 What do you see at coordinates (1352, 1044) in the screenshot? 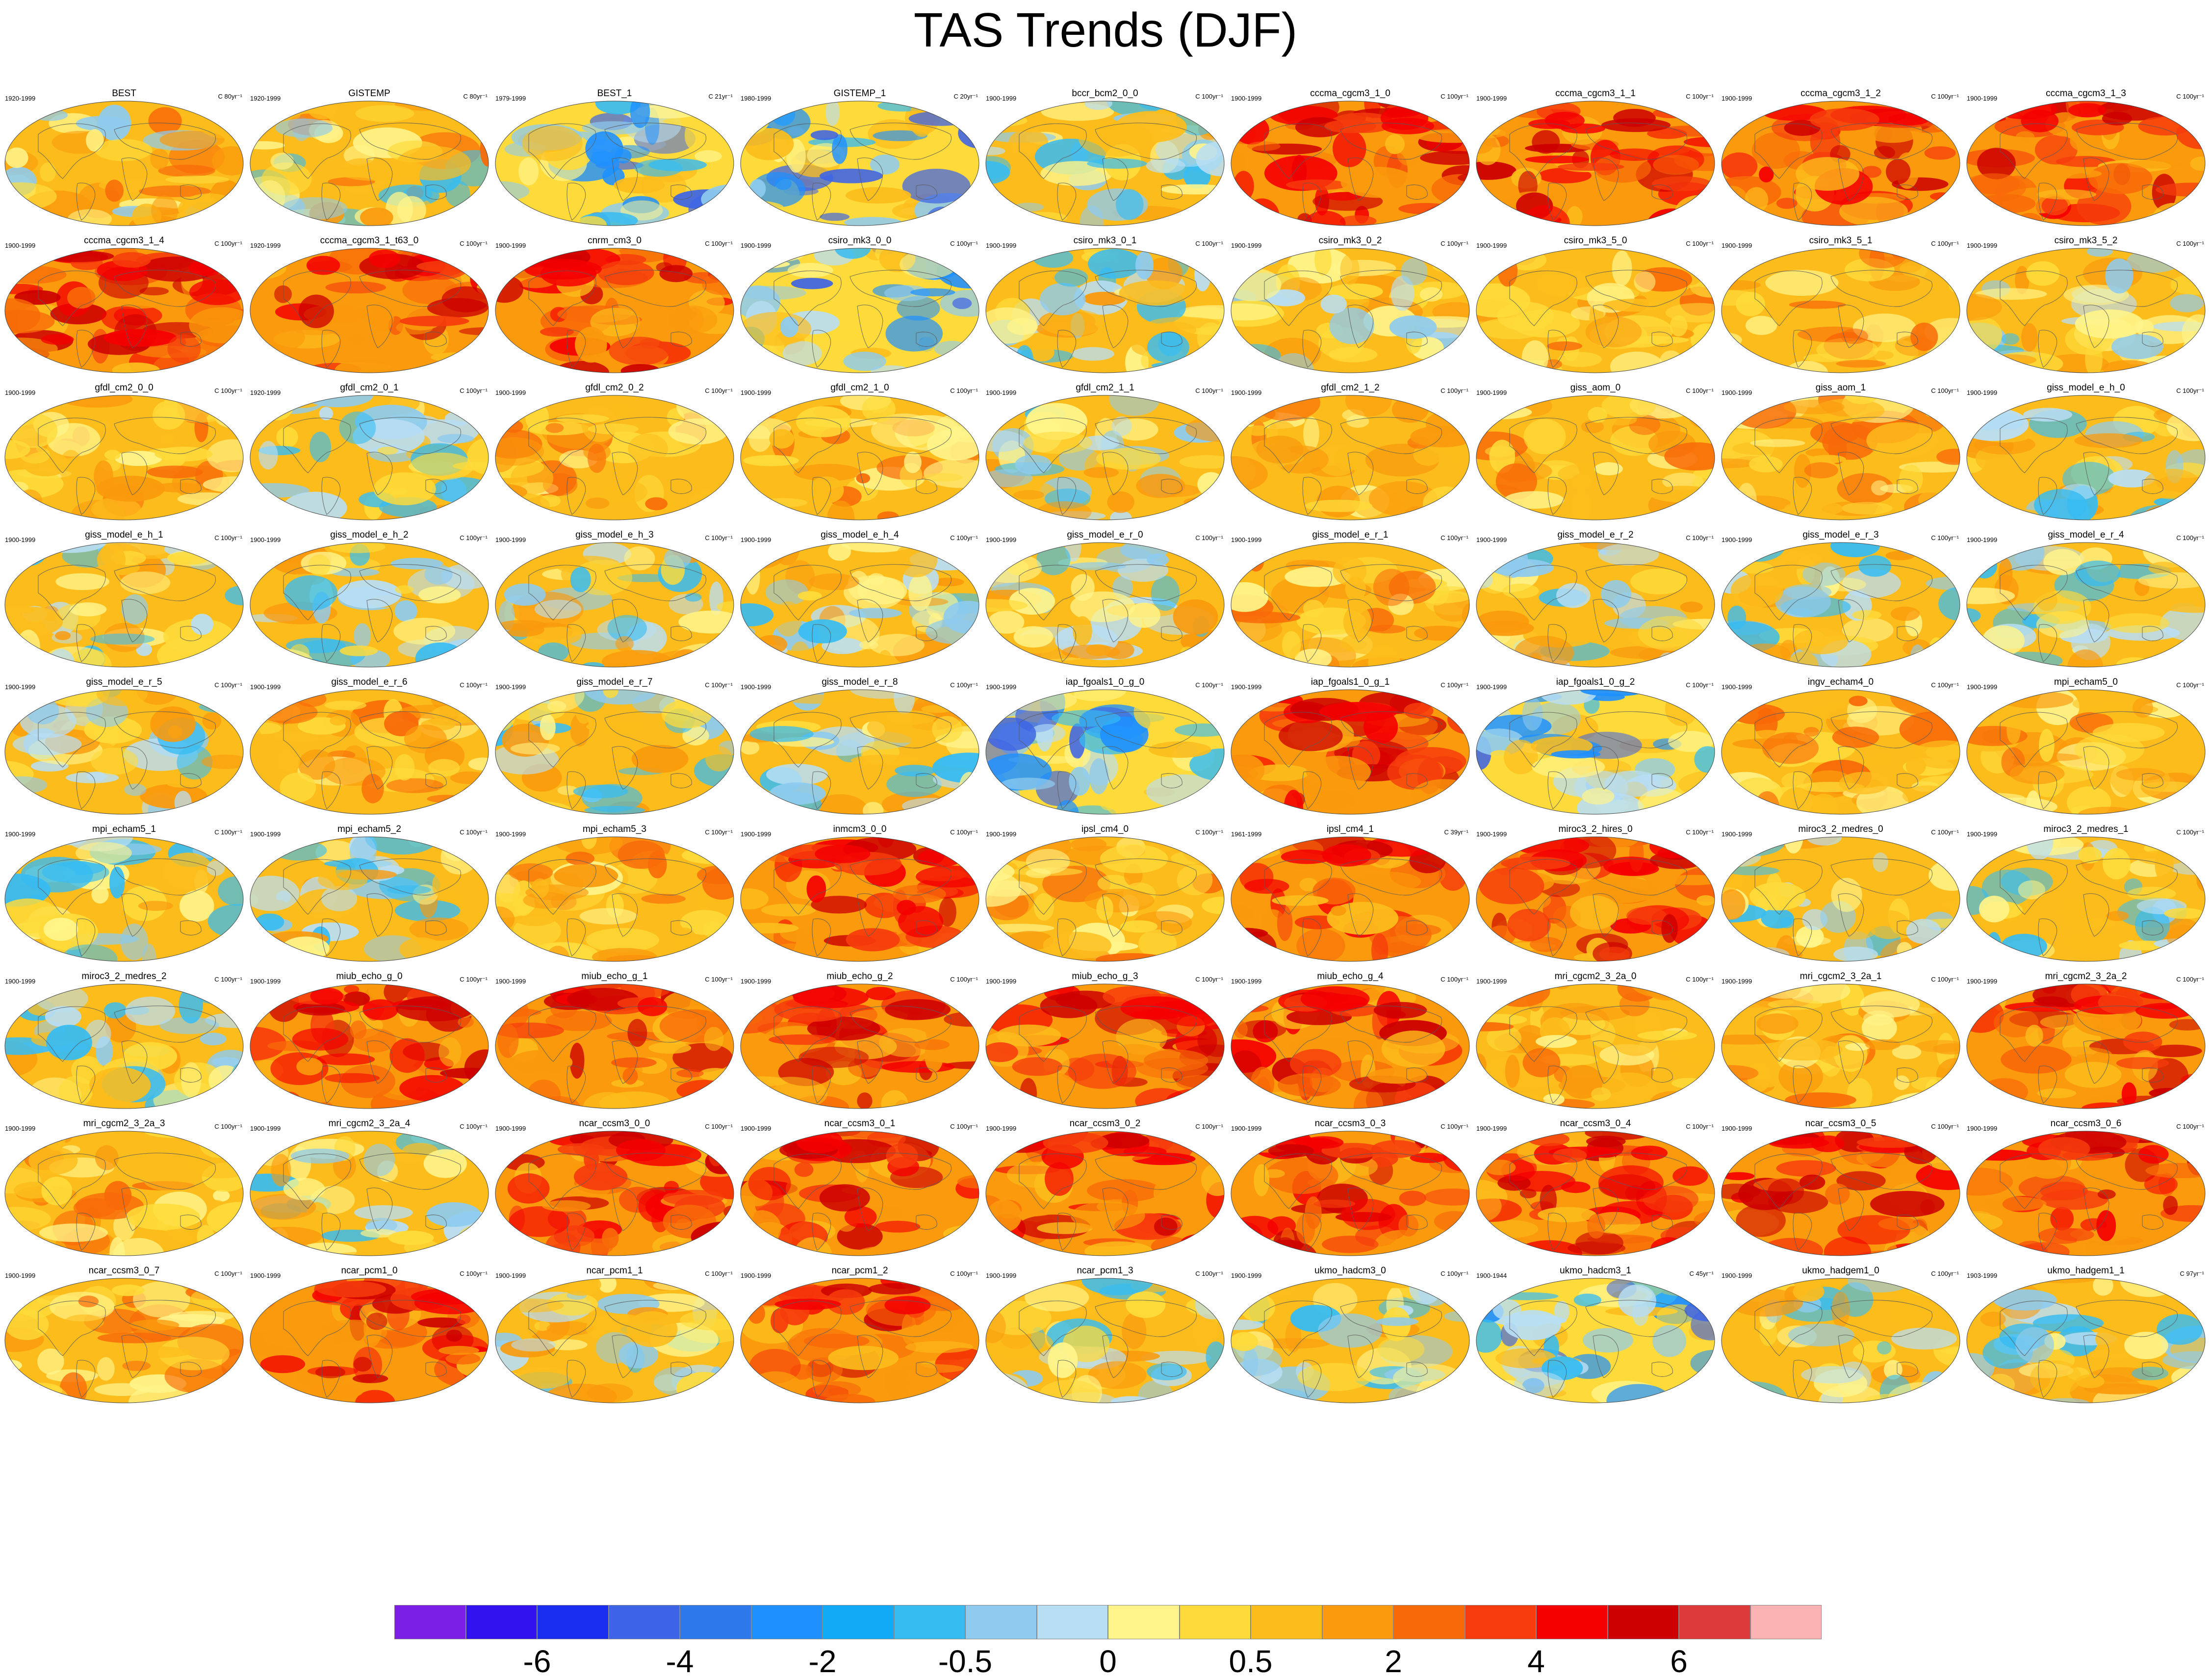
I see `map-panel: 1900-1999 miub_echo_g_4 C 100yr⁻¹` at bounding box center [1352, 1044].